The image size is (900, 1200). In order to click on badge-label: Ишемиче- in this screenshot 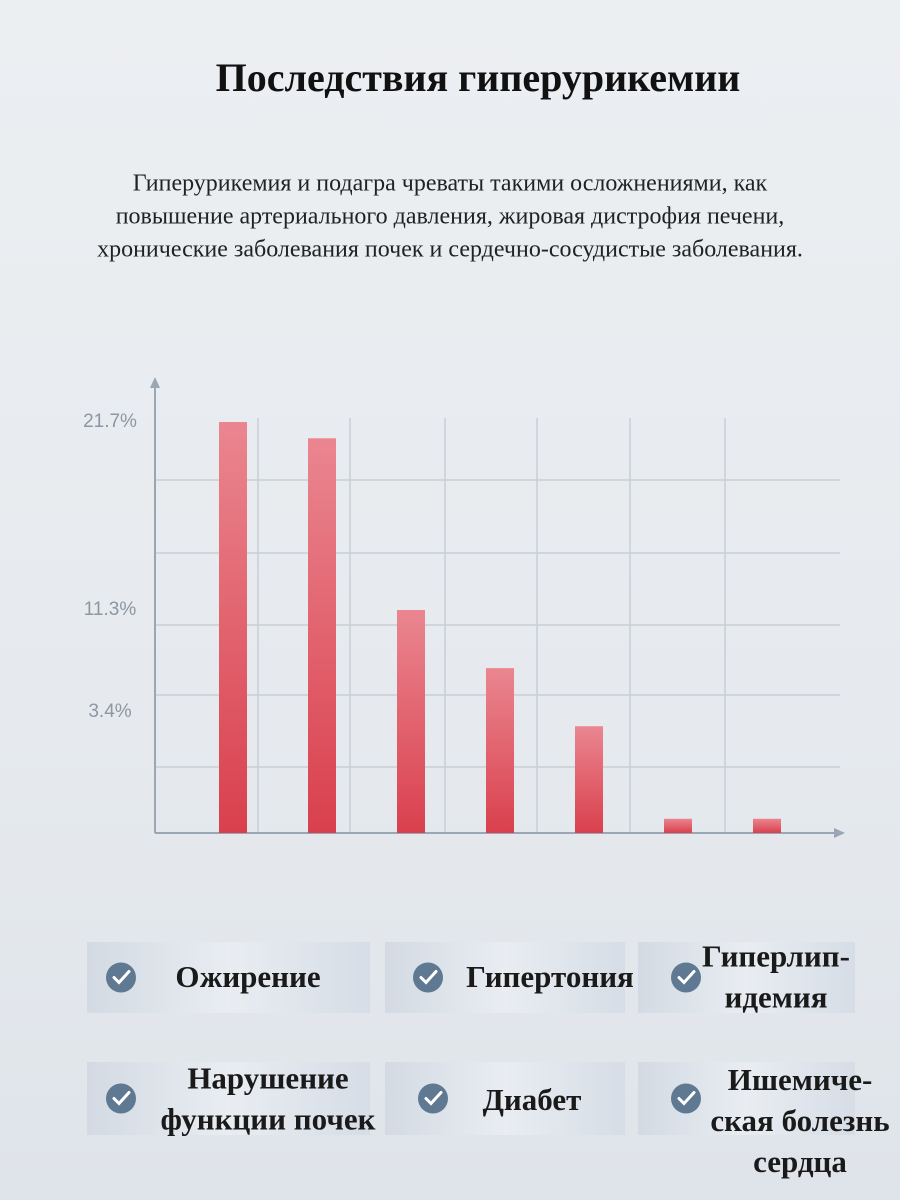, I will do `click(800, 1079)`.